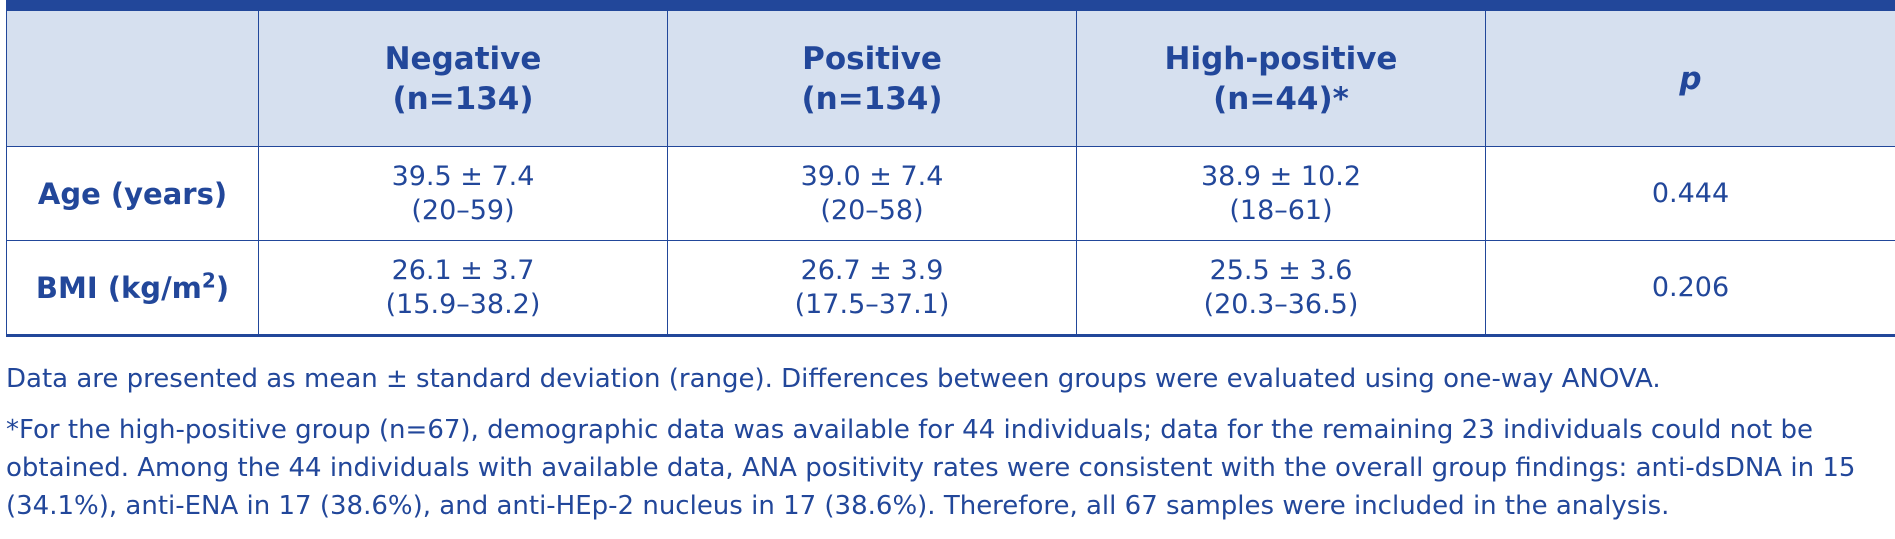 The width and height of the screenshot is (1895, 539). Describe the element at coordinates (872, 176) in the screenshot. I see `cell-age-positive-mean: 39.0 ± 7.4` at that location.